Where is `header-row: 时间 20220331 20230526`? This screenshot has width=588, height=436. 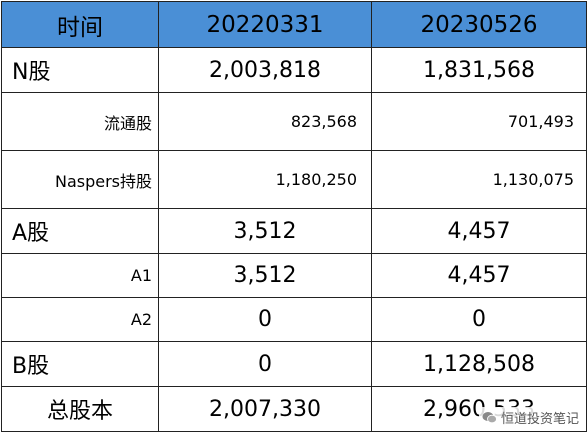 header-row: 时间 20220331 20230526 is located at coordinates (294, 24).